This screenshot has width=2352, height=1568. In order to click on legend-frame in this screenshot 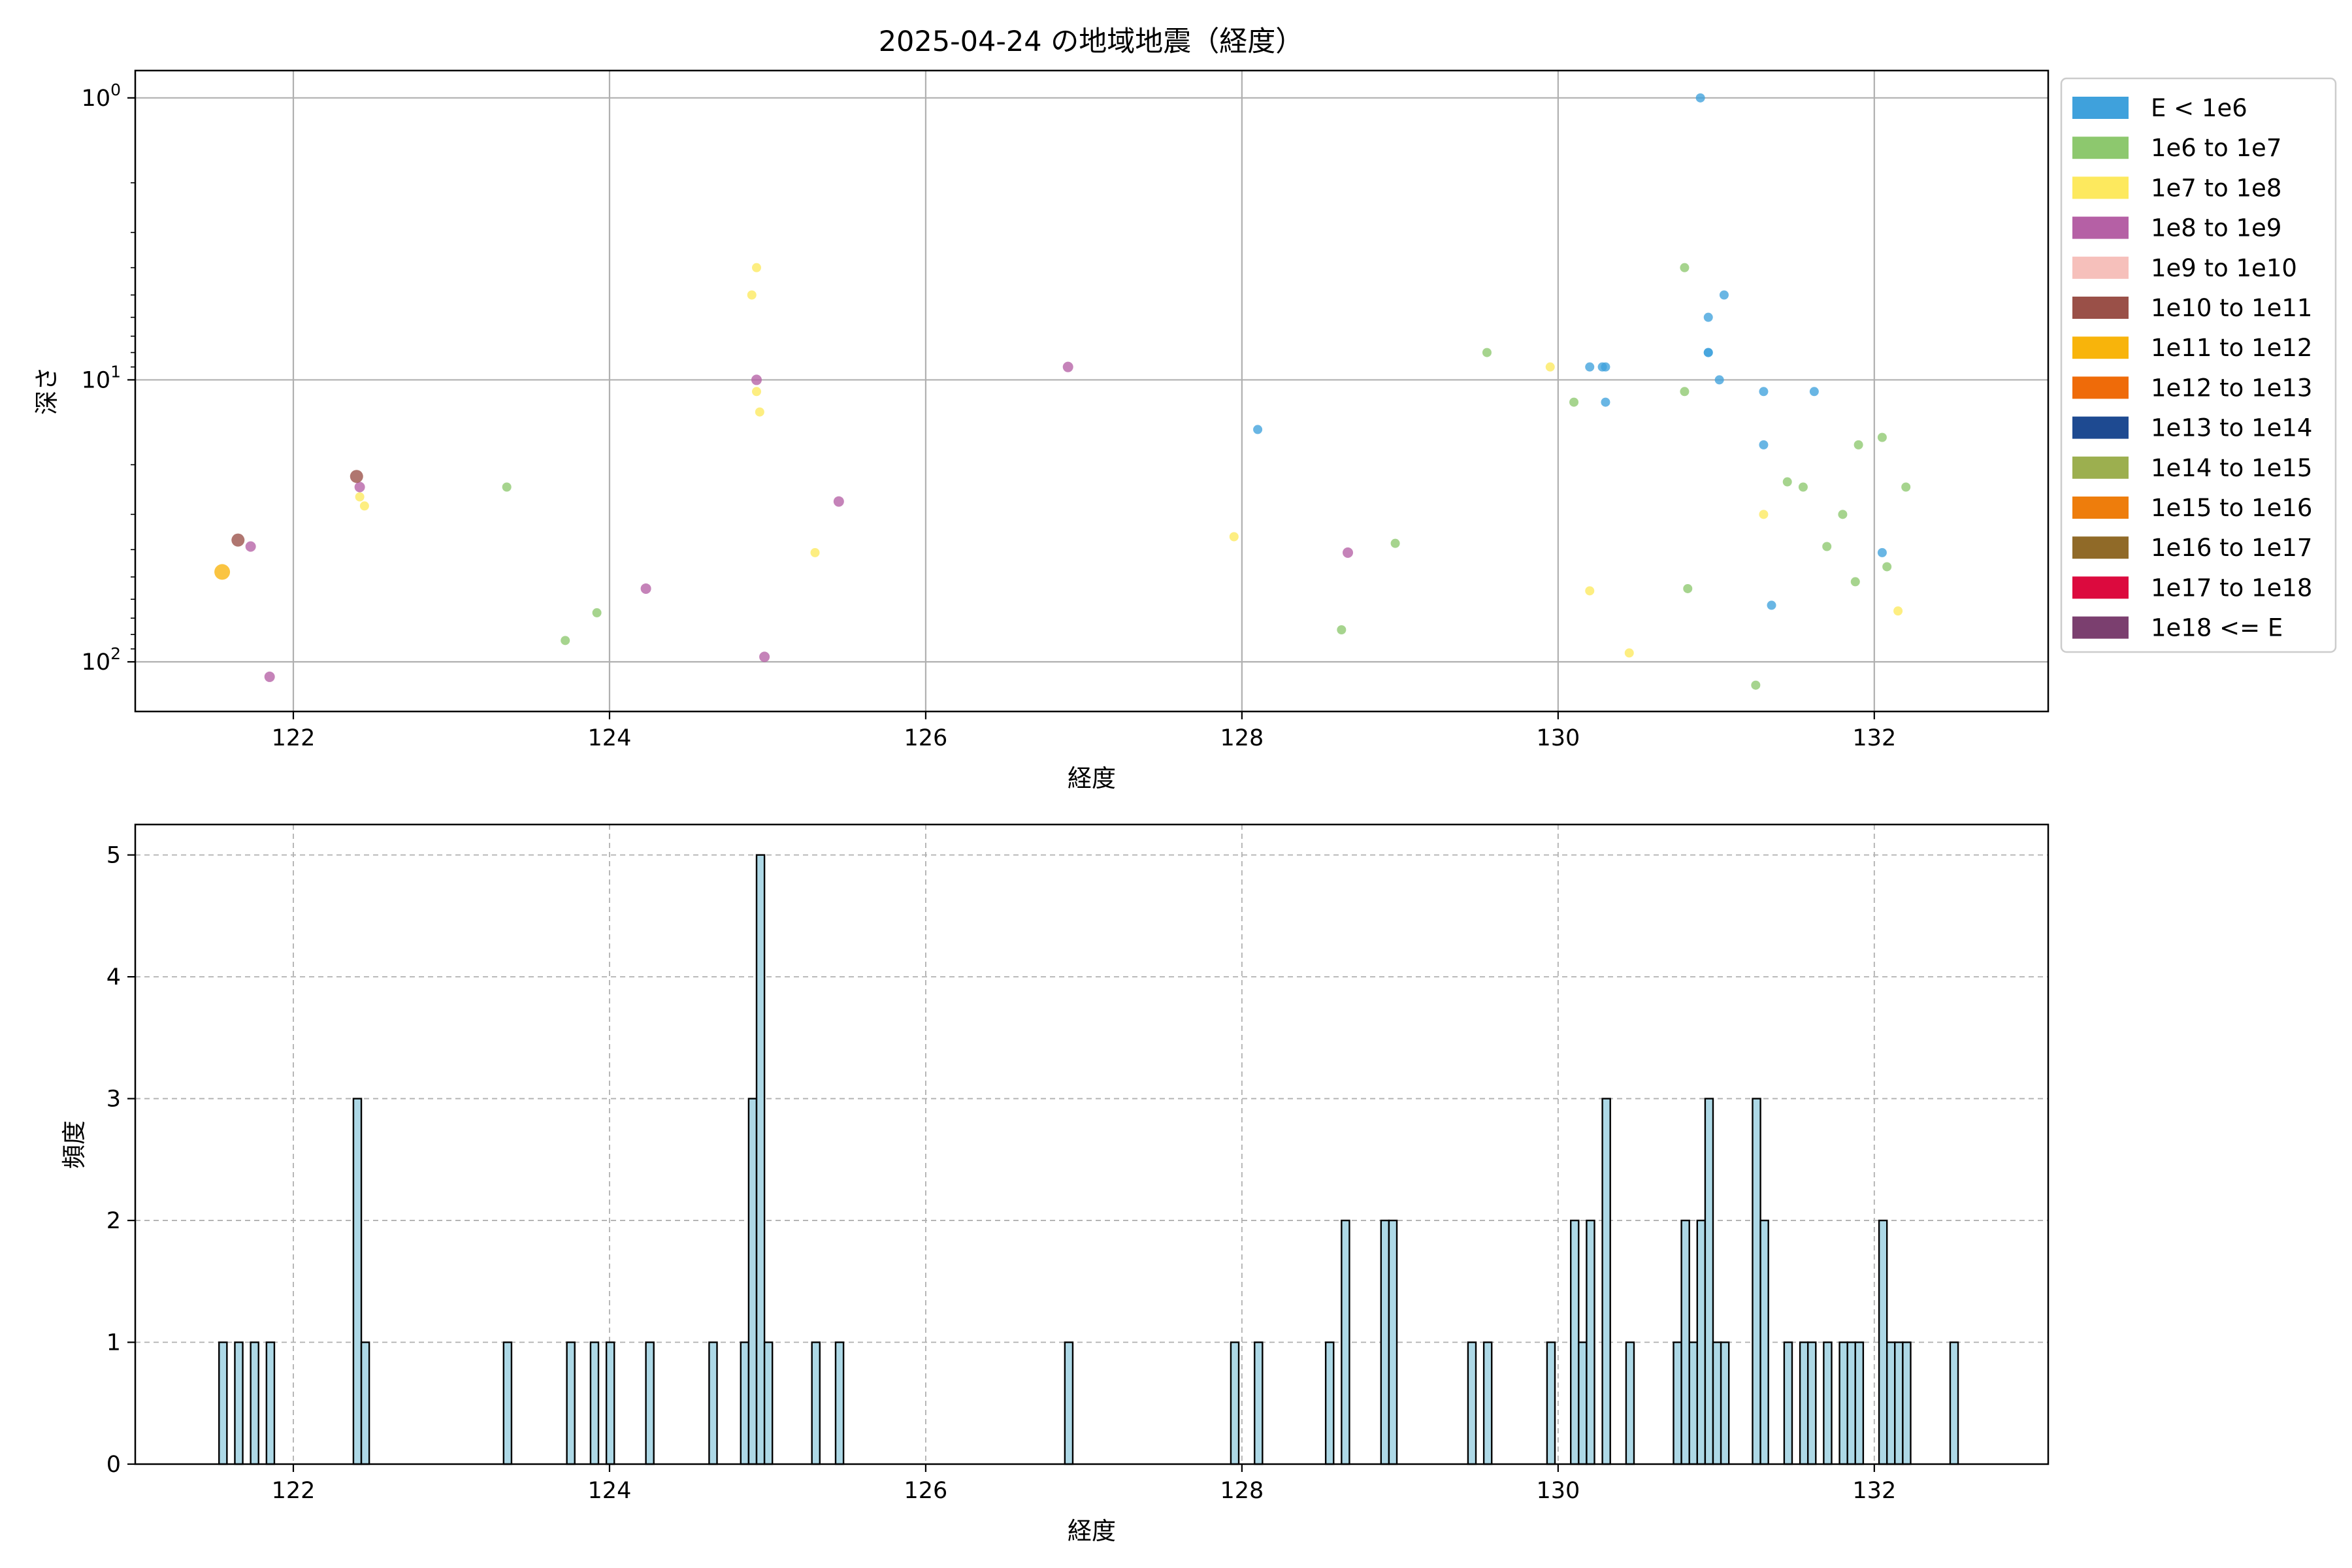, I will do `click(2198, 365)`.